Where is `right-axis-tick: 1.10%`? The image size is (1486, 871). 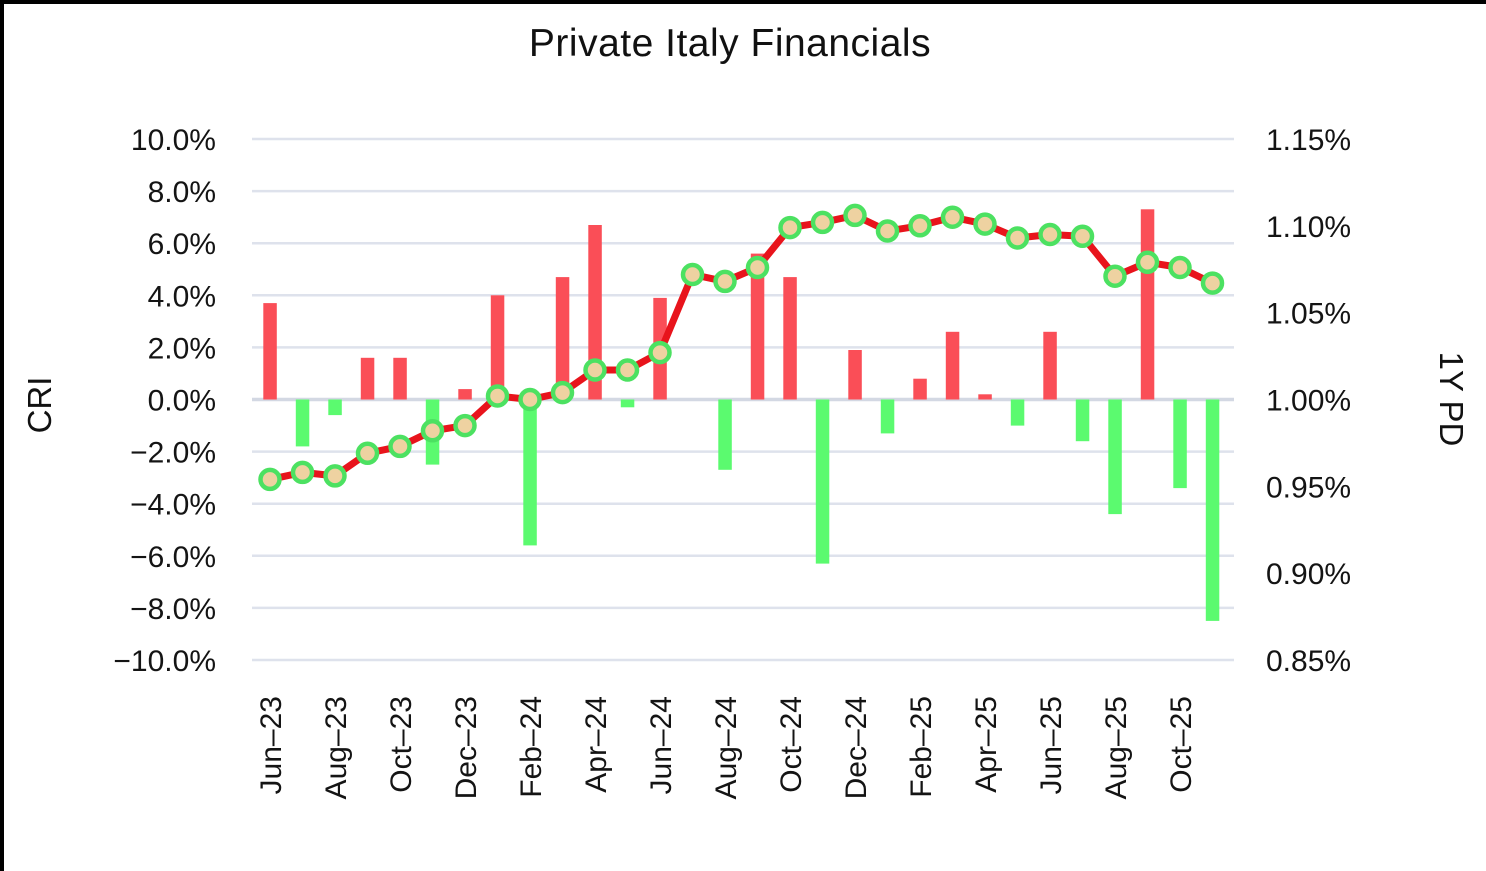
right-axis-tick: 1.10% is located at coordinates (1308, 227).